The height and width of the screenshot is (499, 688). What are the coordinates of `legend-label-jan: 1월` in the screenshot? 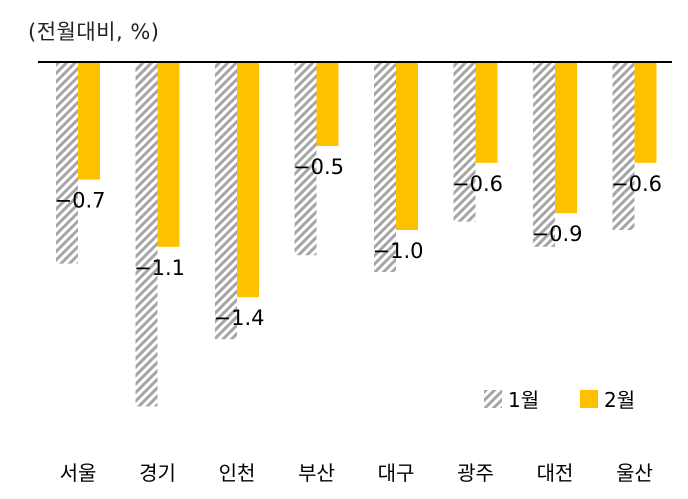 It's located at (523, 400).